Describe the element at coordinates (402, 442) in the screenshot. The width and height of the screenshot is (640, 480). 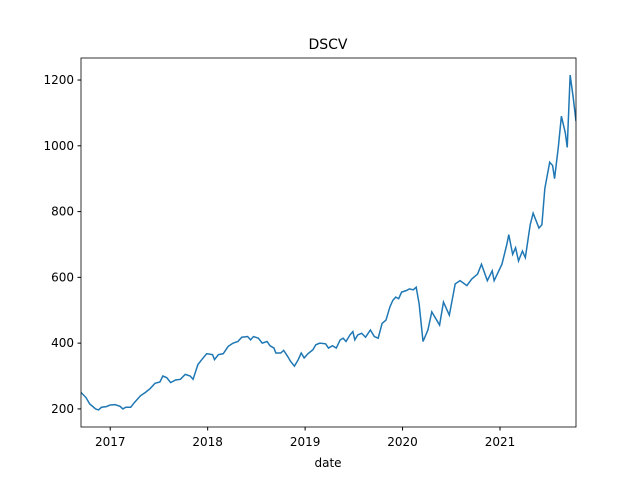
I see `x-tick-label: 2020` at that location.